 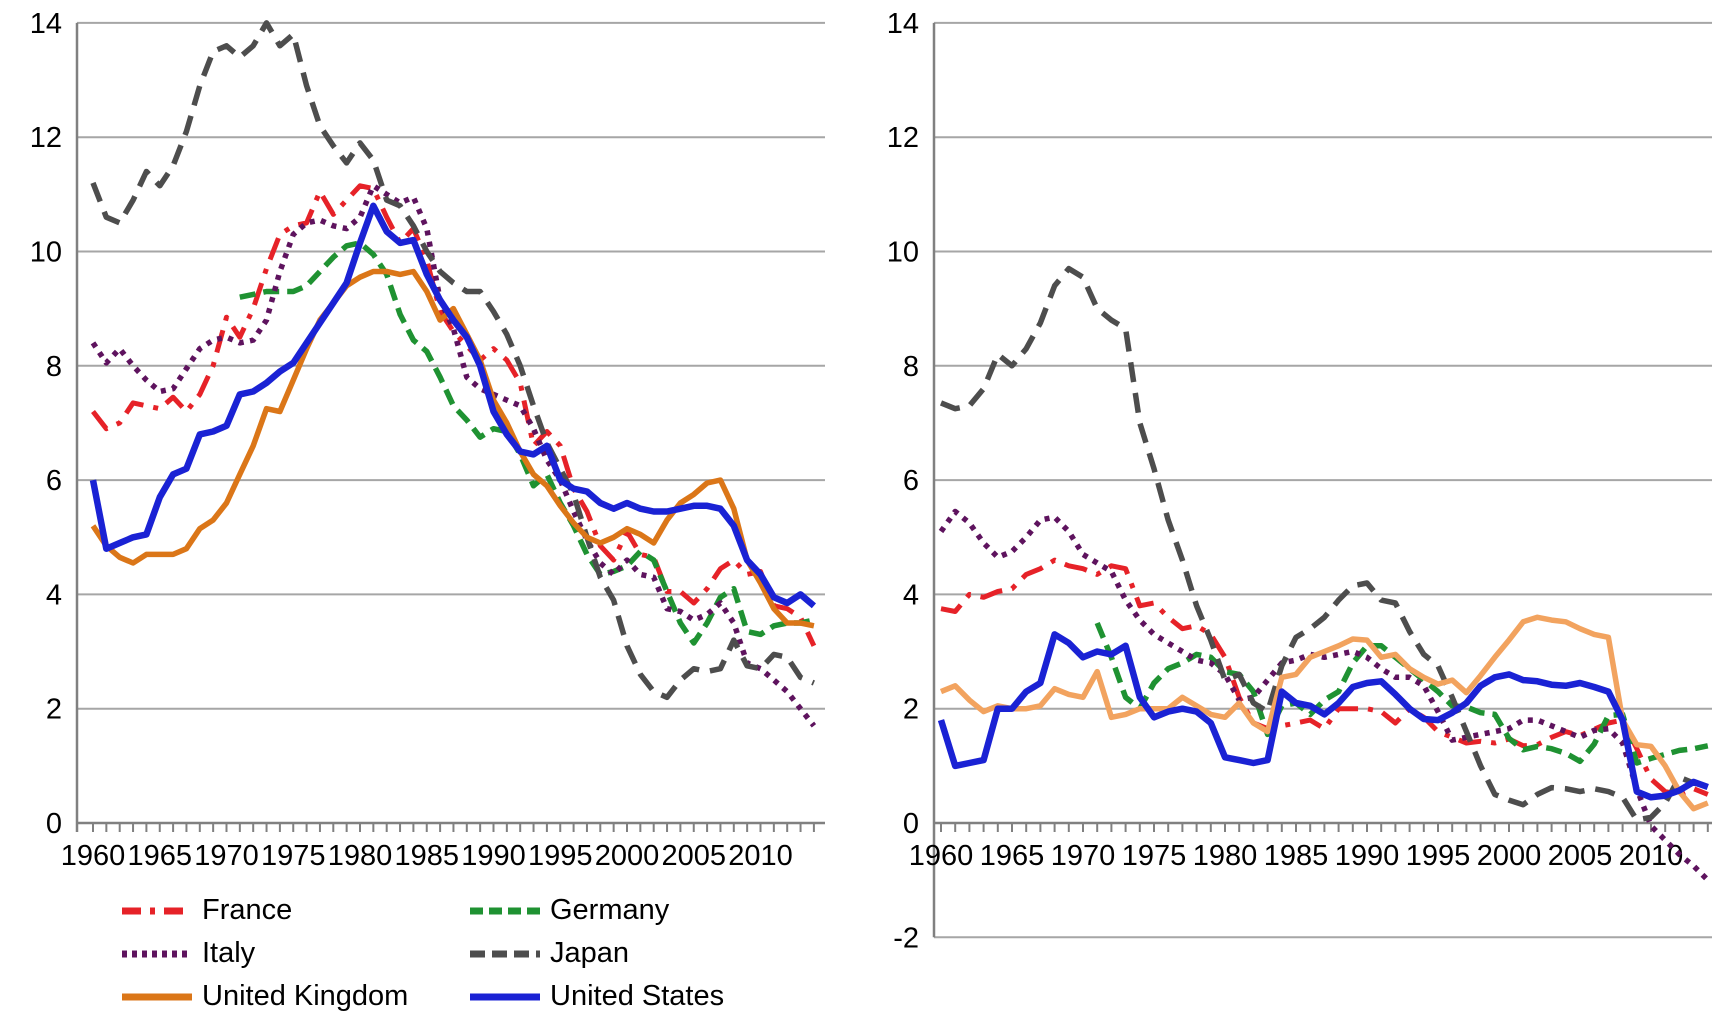 I want to click on legend-item-united-states: United States, so click(x=631, y=996).